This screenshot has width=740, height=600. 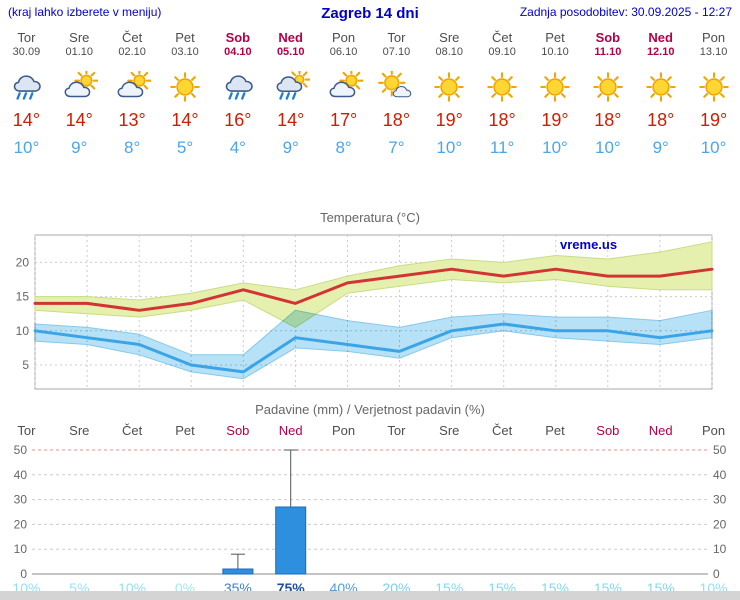 What do you see at coordinates (290, 87) in the screenshot?
I see `rain-sun-icon` at bounding box center [290, 87].